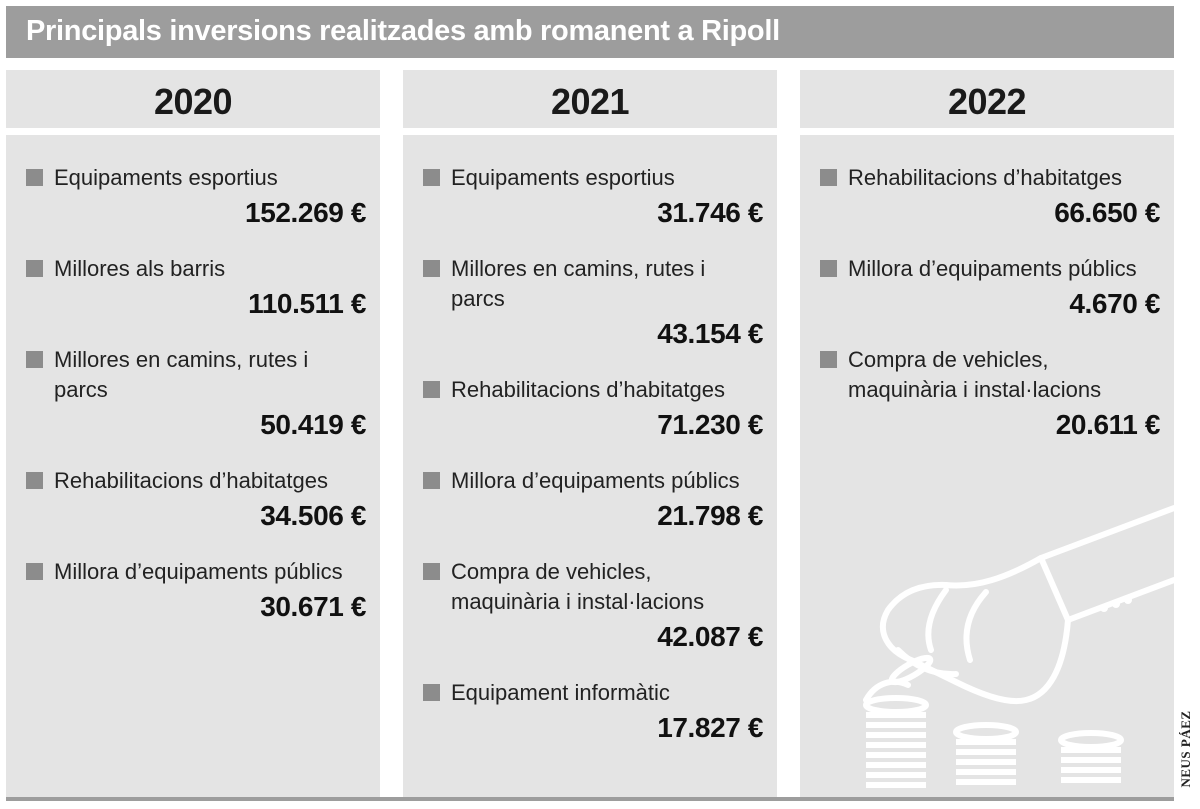  Describe the element at coordinates (1107, 212) in the screenshot. I see `item-value: 66.650 €` at that location.